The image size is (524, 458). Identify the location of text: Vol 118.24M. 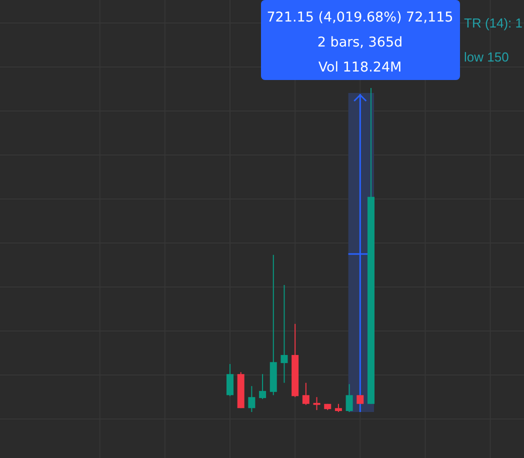
(360, 68).